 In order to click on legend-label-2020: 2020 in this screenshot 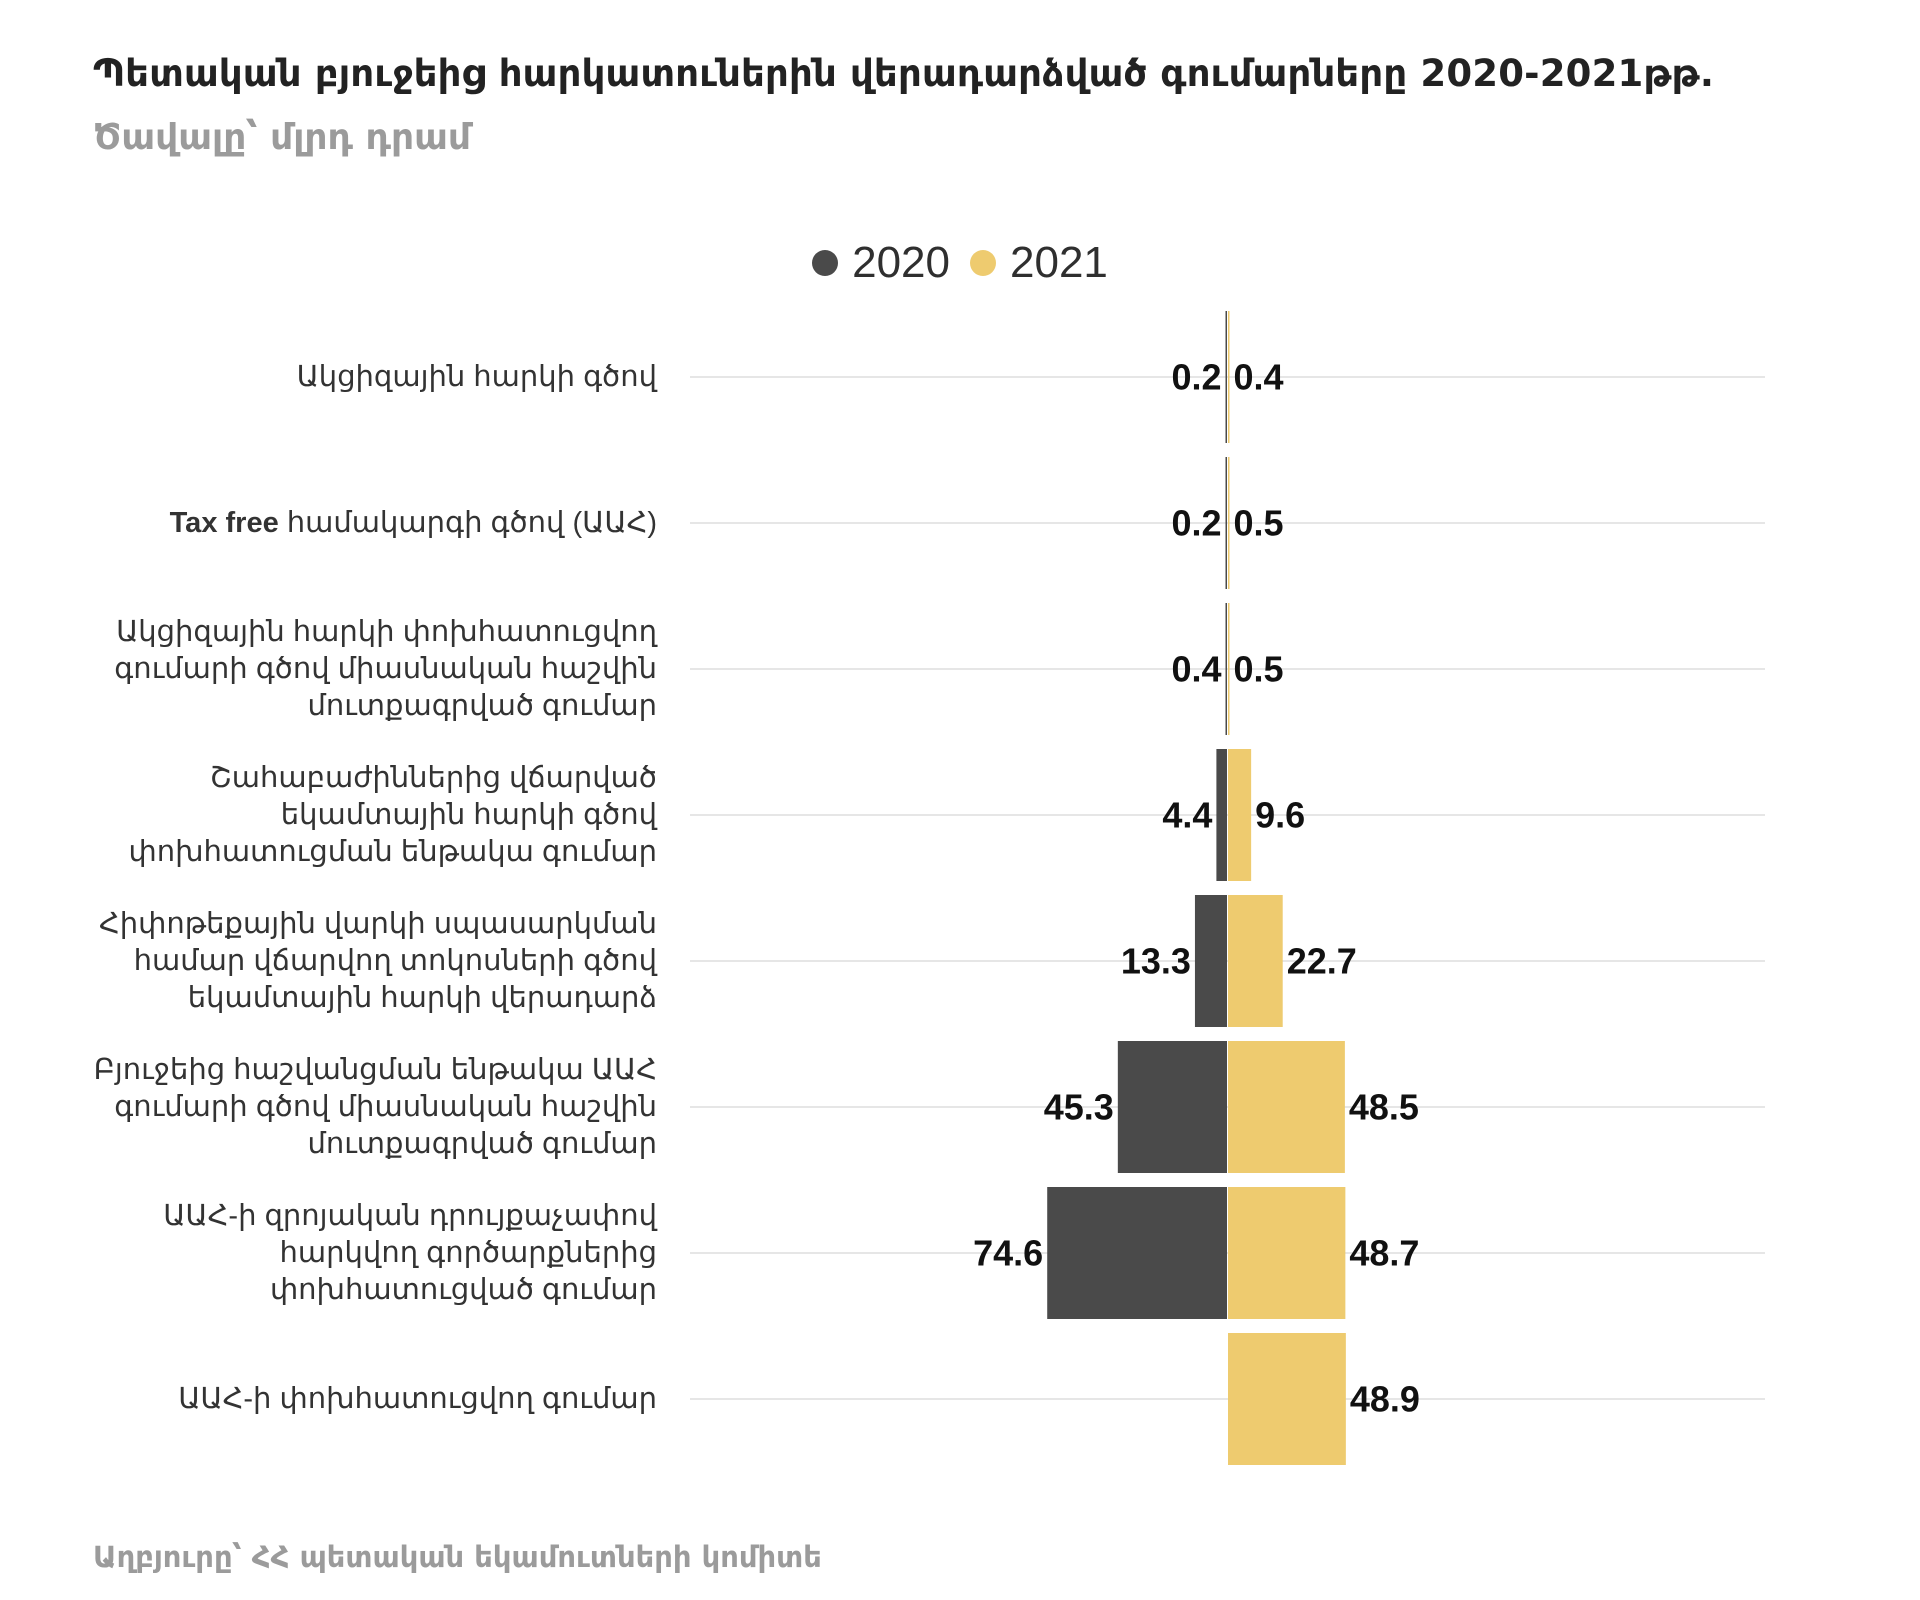, I will do `click(901, 262)`.